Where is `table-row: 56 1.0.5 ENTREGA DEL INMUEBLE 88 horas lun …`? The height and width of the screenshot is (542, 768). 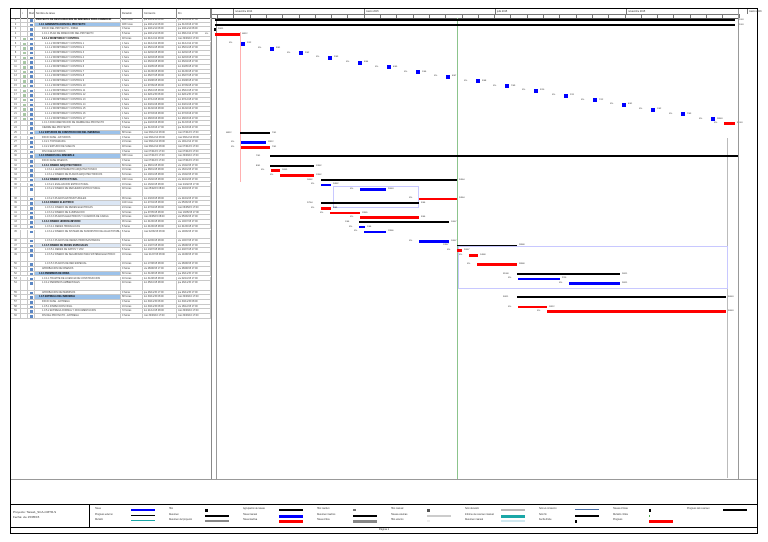 table-row: 56 1.0.5 ENTREGA DEL INMUEBLE 88 horas lun … is located at coordinates (111, 297).